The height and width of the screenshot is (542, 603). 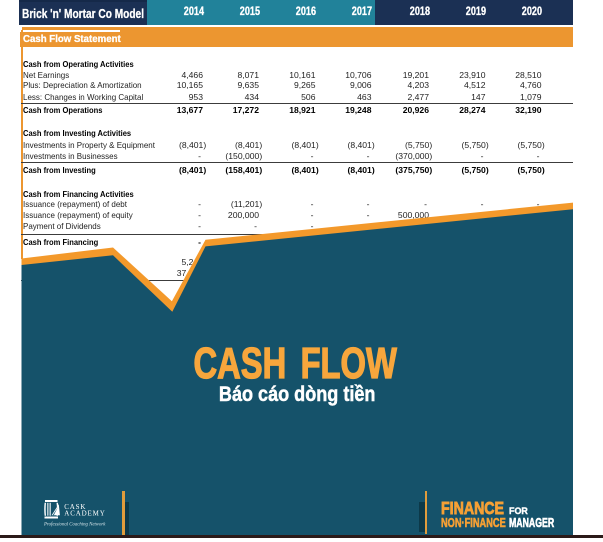 What do you see at coordinates (75, 507) in the screenshot?
I see `svg-text: CASK` at bounding box center [75, 507].